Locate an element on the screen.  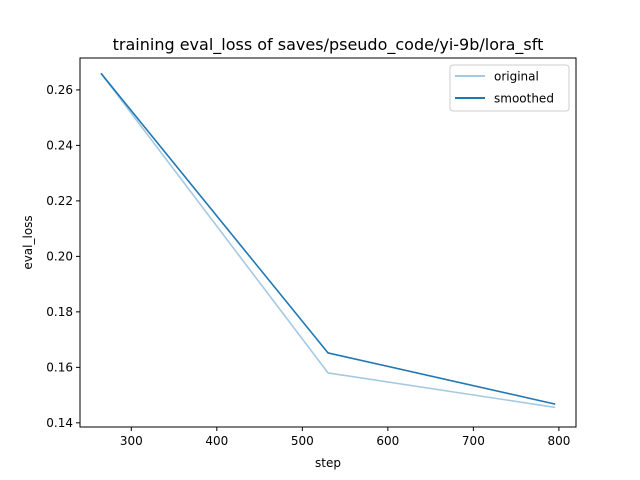
x-tick-label: 400 is located at coordinates (216, 441).